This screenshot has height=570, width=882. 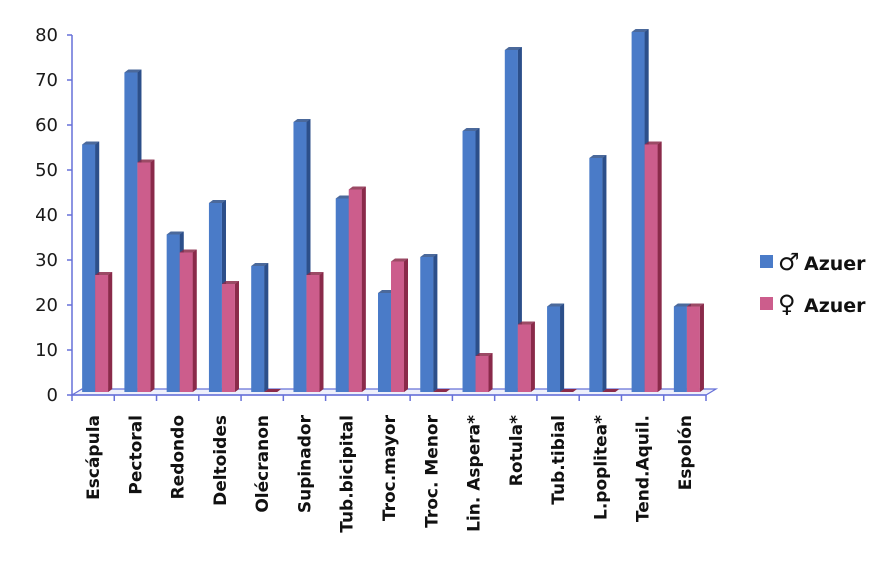 I want to click on x-tick-label: Espolón, so click(x=686, y=452).